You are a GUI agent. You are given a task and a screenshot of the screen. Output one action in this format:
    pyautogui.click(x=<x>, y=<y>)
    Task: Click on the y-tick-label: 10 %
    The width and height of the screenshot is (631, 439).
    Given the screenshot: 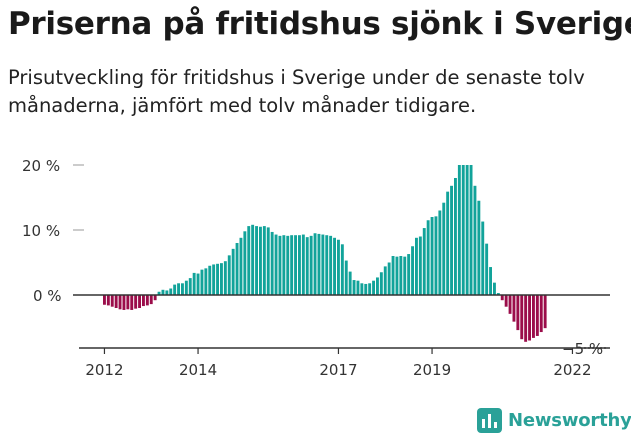 What is the action you would take?
    pyautogui.click(x=41, y=231)
    